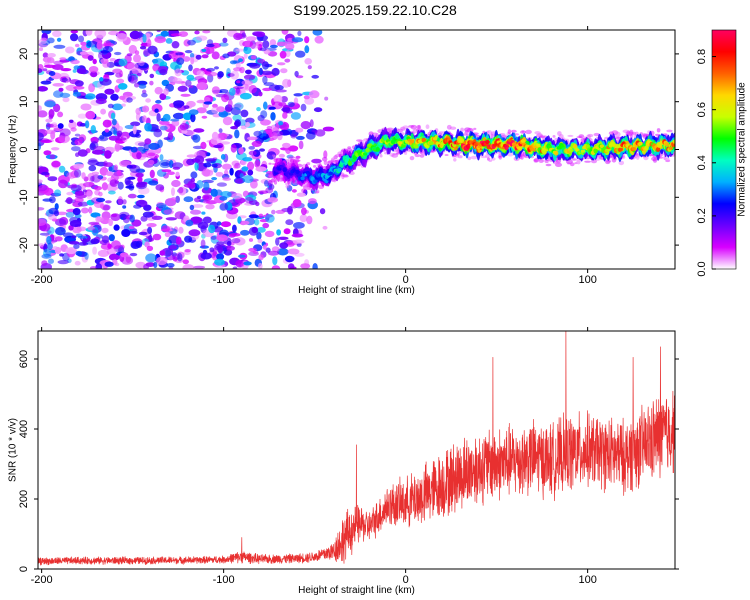  I want to click on x-tick-label: 100, so click(587, 280).